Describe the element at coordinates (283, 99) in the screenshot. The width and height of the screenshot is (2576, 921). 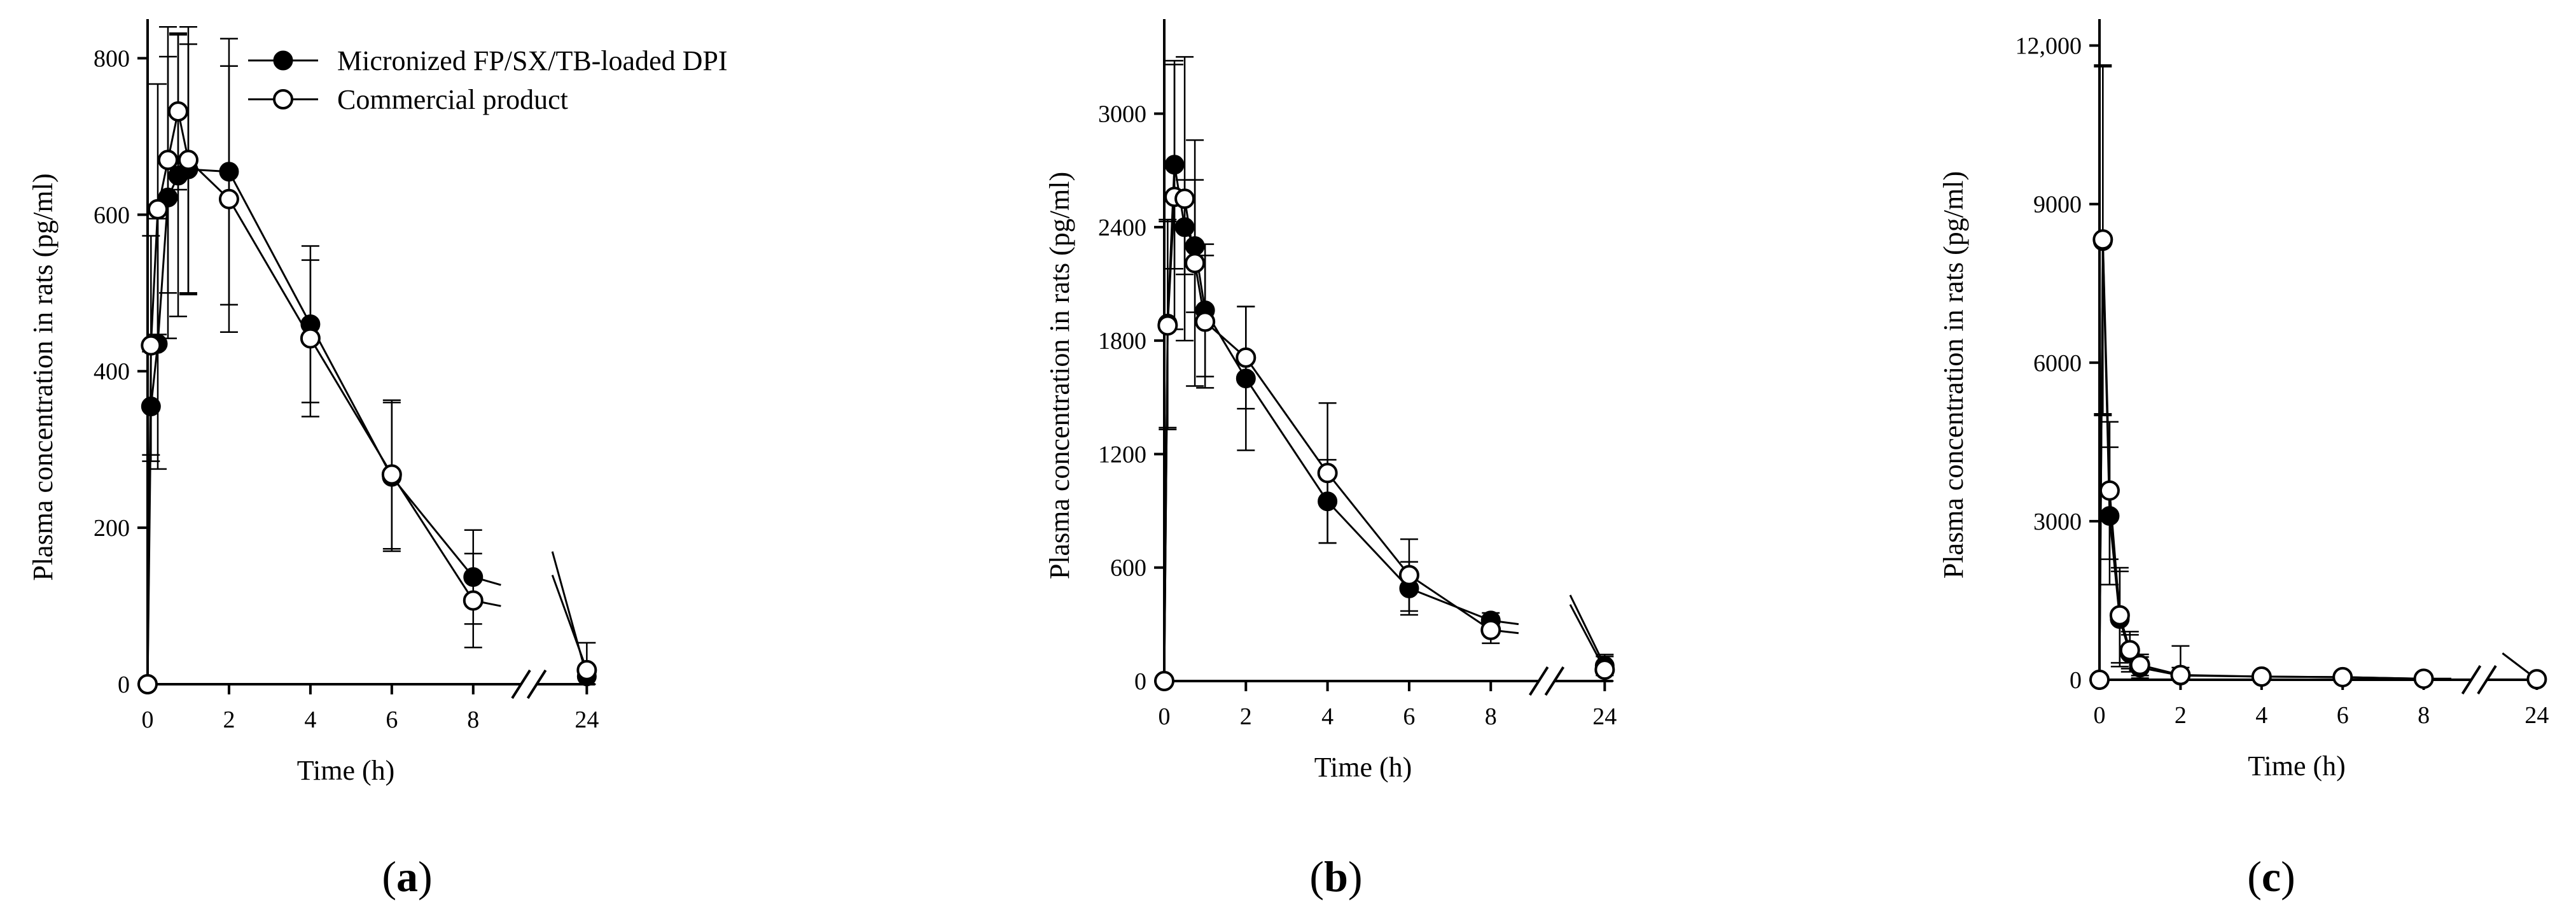
I see `legend-open-circle-icon` at that location.